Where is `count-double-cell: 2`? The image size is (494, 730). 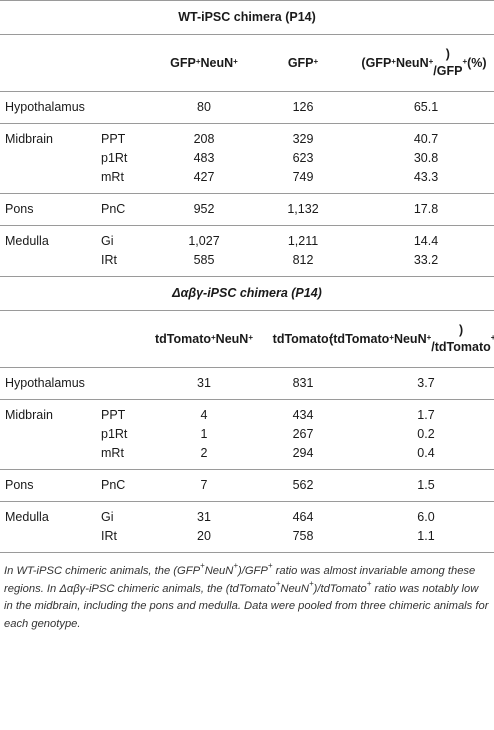 count-double-cell: 2 is located at coordinates (204, 453).